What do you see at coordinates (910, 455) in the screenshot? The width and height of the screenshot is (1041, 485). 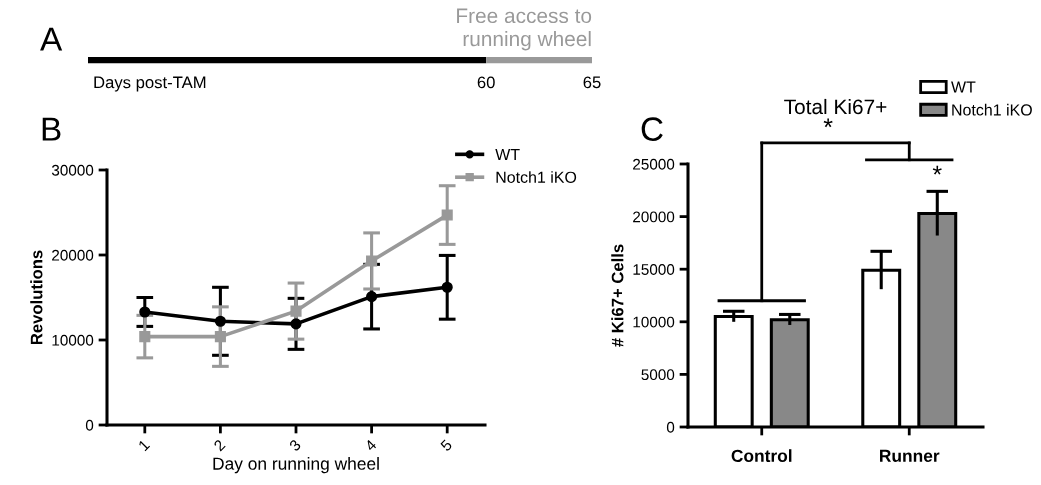 I see `x-tick-label: Runner` at bounding box center [910, 455].